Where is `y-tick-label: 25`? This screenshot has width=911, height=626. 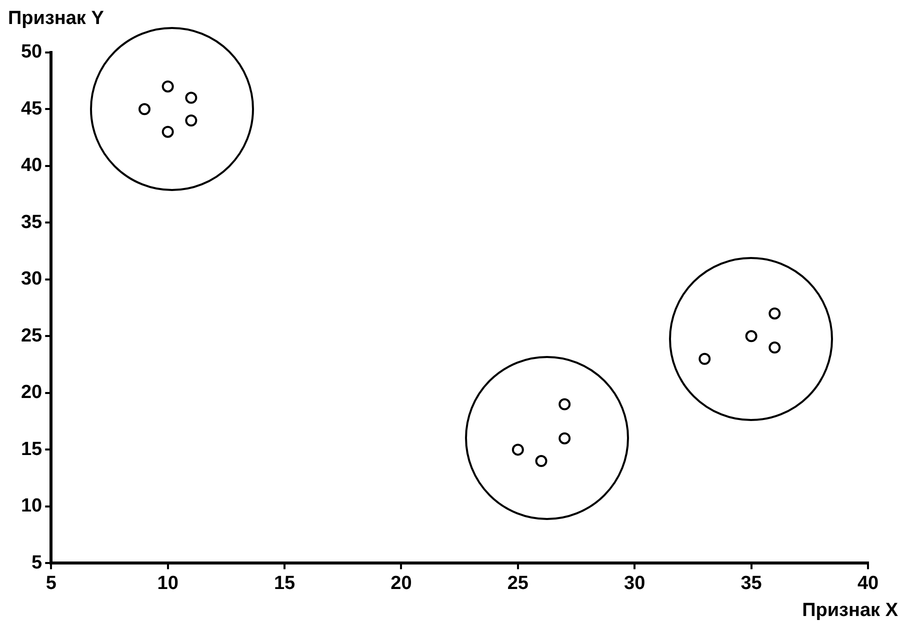
y-tick-label: 25 is located at coordinates (31, 335).